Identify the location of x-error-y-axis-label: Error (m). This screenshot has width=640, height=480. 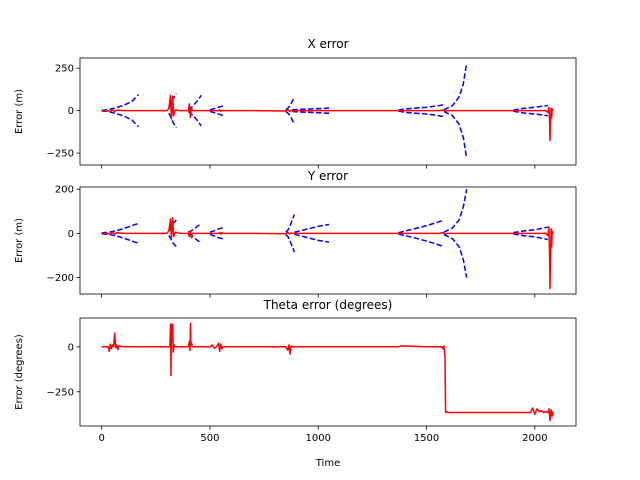
(19, 111).